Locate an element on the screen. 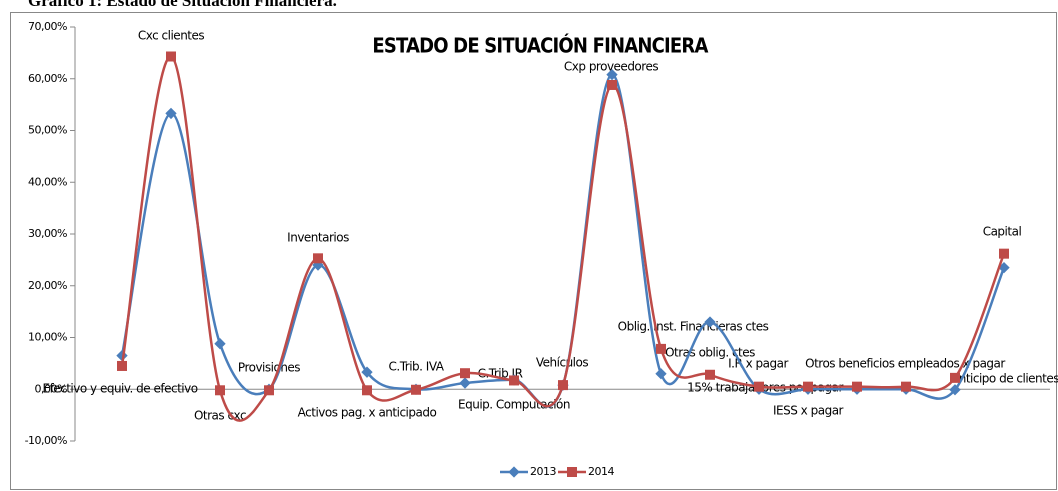 The width and height of the screenshot is (1058, 491). legend-label: 2013 is located at coordinates (543, 471).